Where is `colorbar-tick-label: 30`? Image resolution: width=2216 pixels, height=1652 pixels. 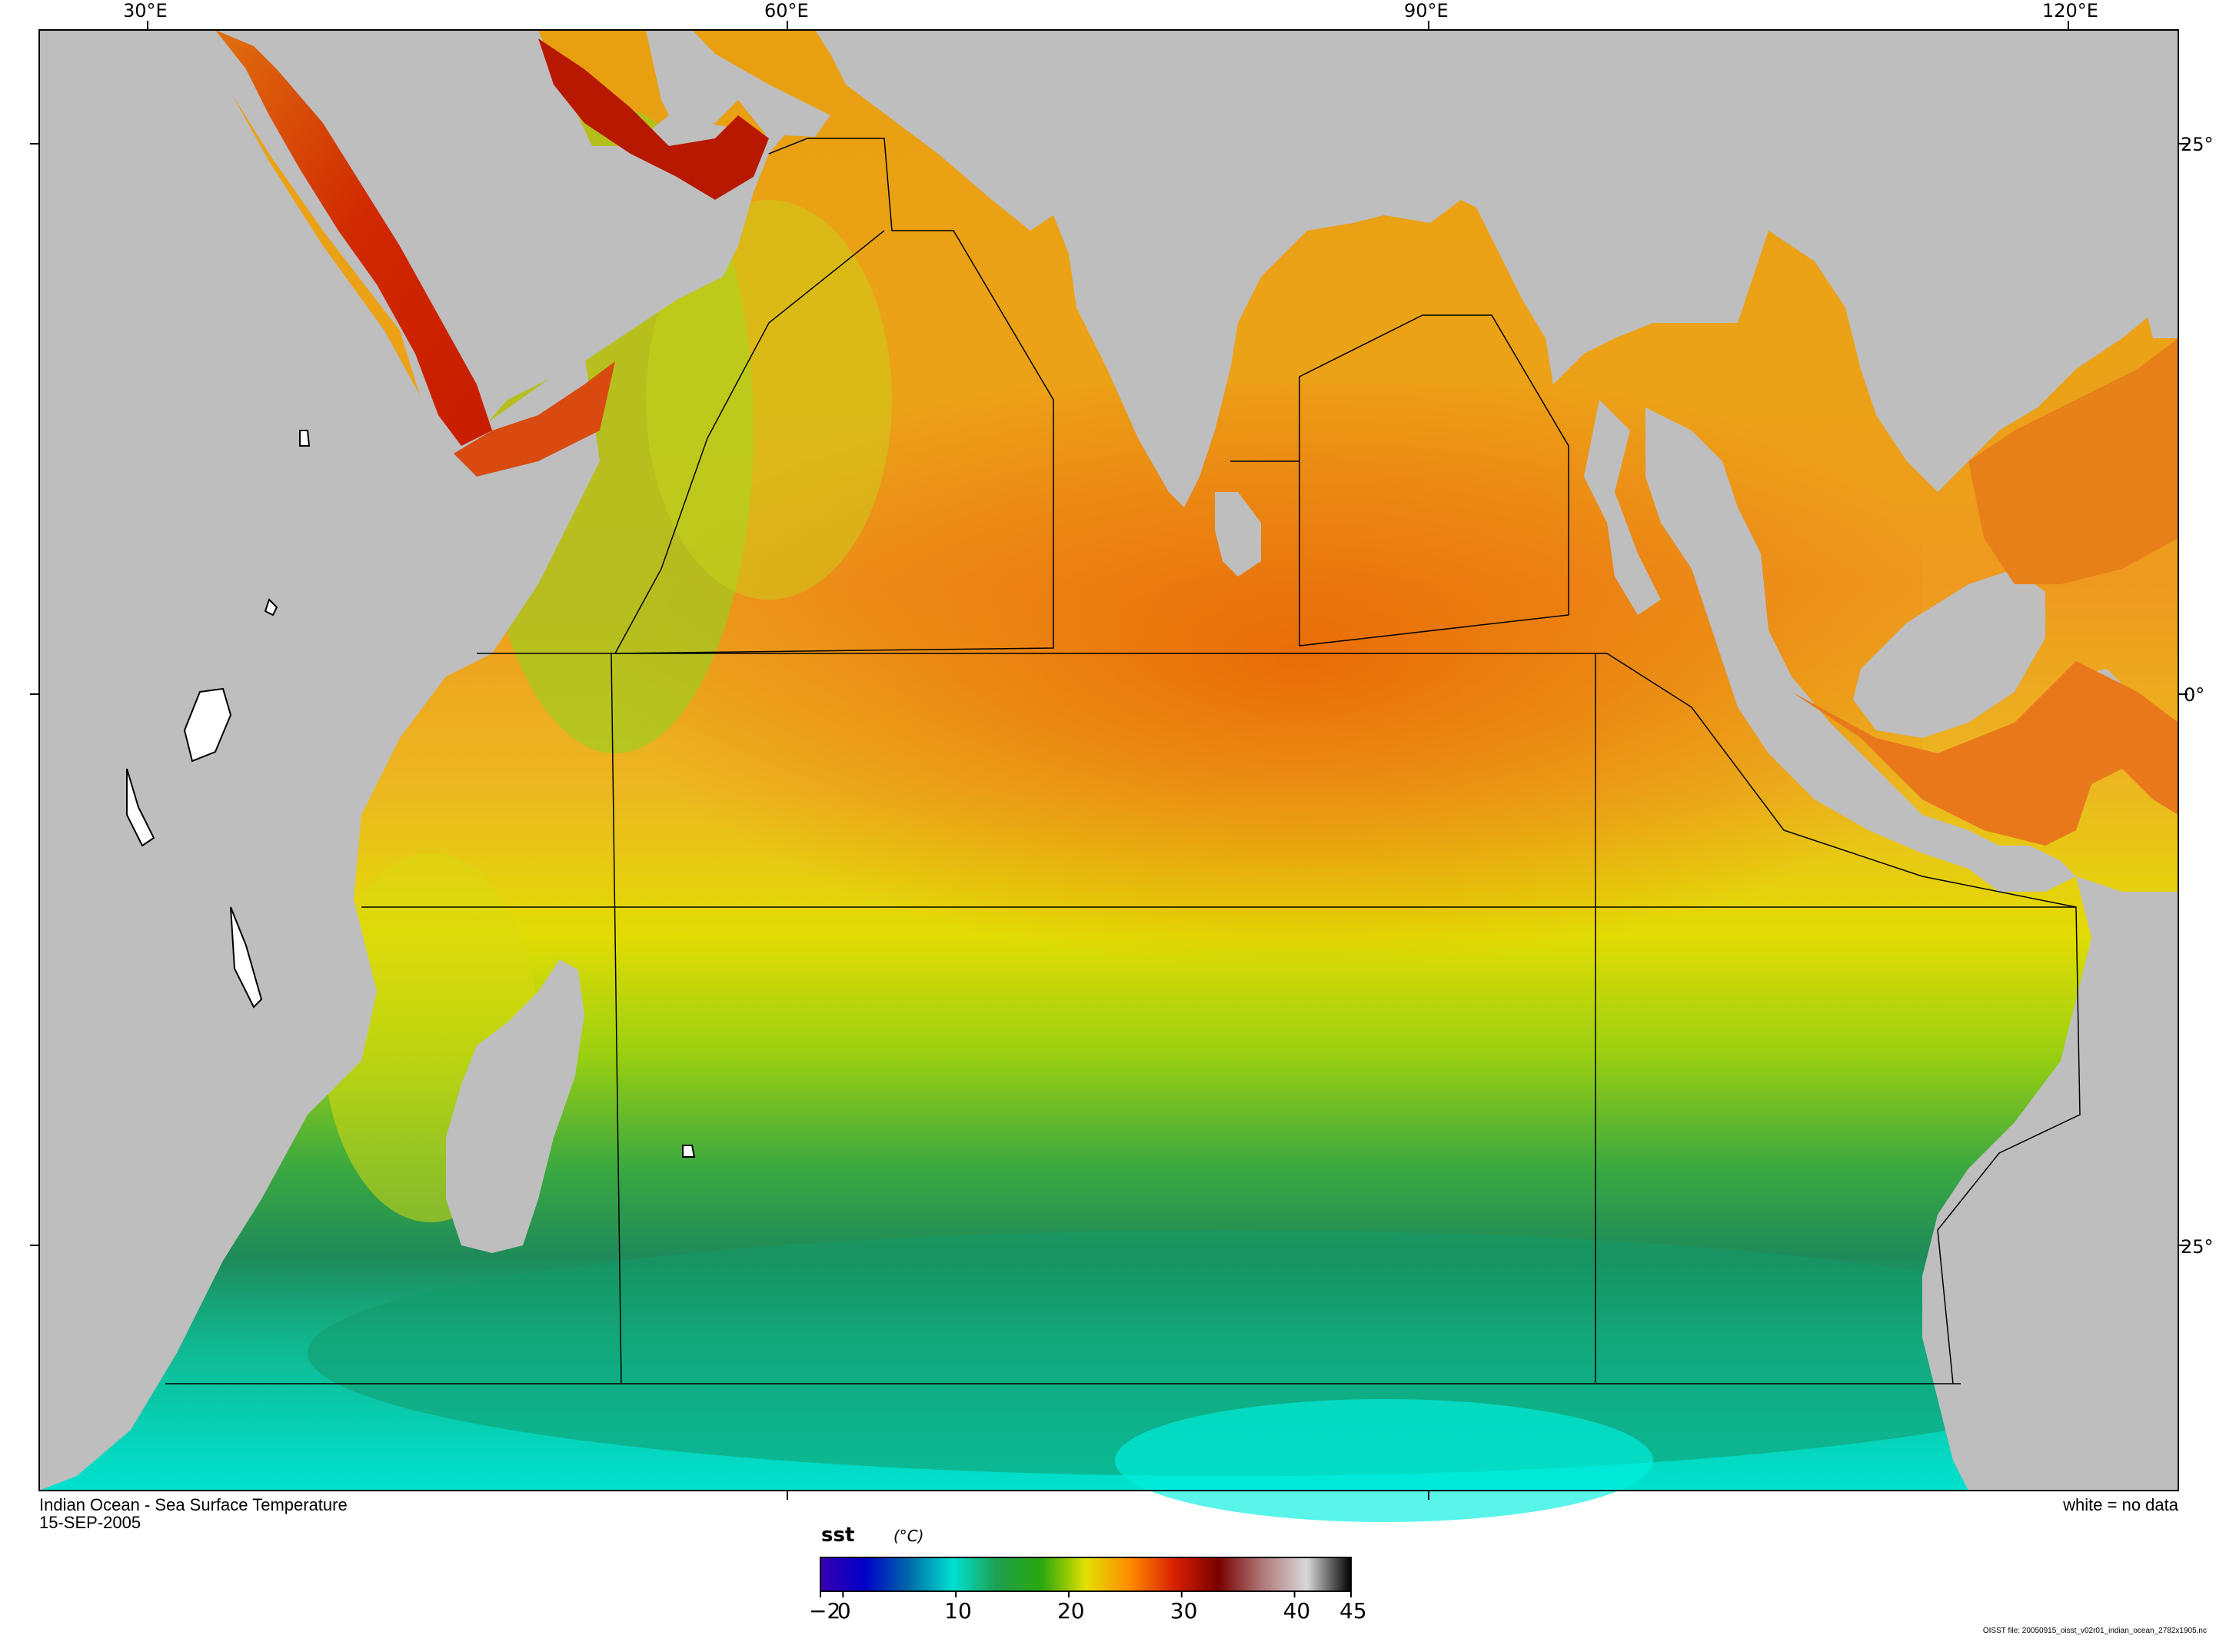
colorbar-tick-label: 30 is located at coordinates (1184, 1611).